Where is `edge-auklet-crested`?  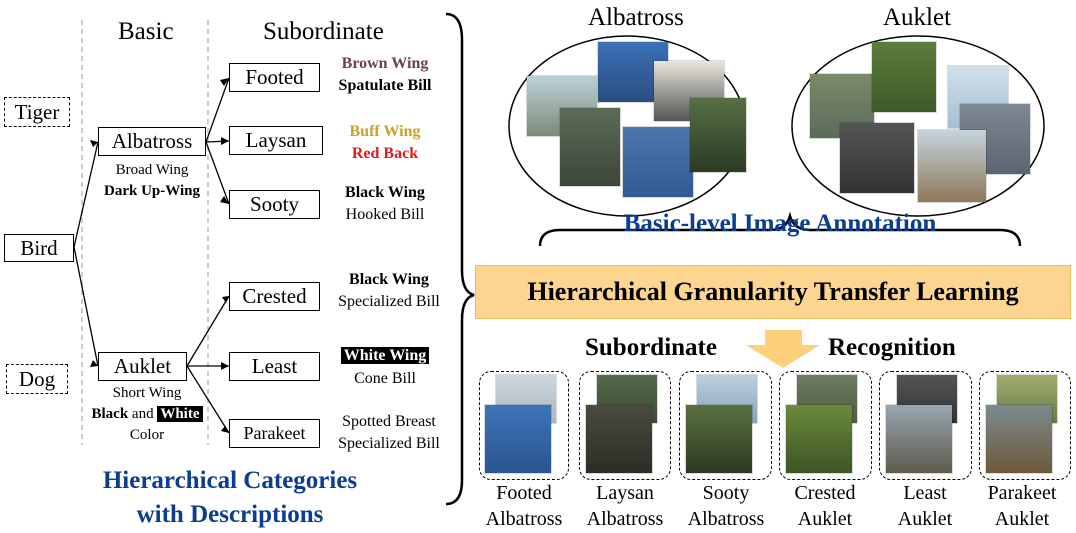
edge-auklet-crested is located at coordinates (208, 331).